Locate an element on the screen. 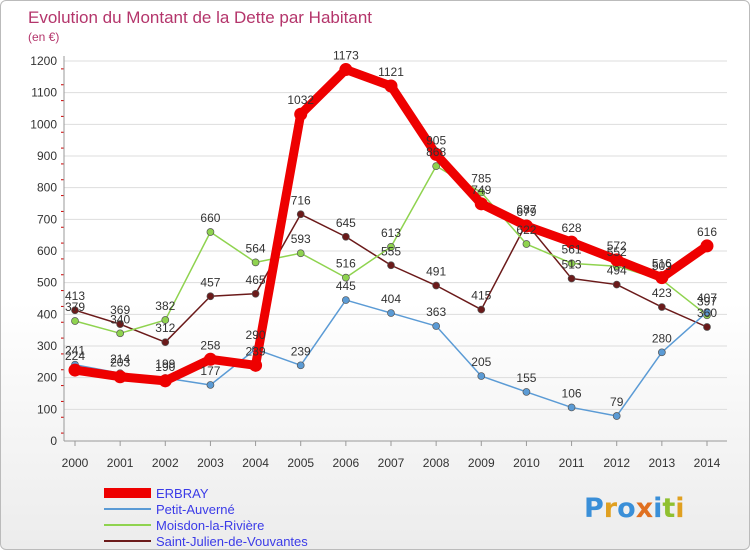 This screenshot has width=750, height=550. data-label-saint-julien-de-vouvantes: 465 is located at coordinates (256, 280).